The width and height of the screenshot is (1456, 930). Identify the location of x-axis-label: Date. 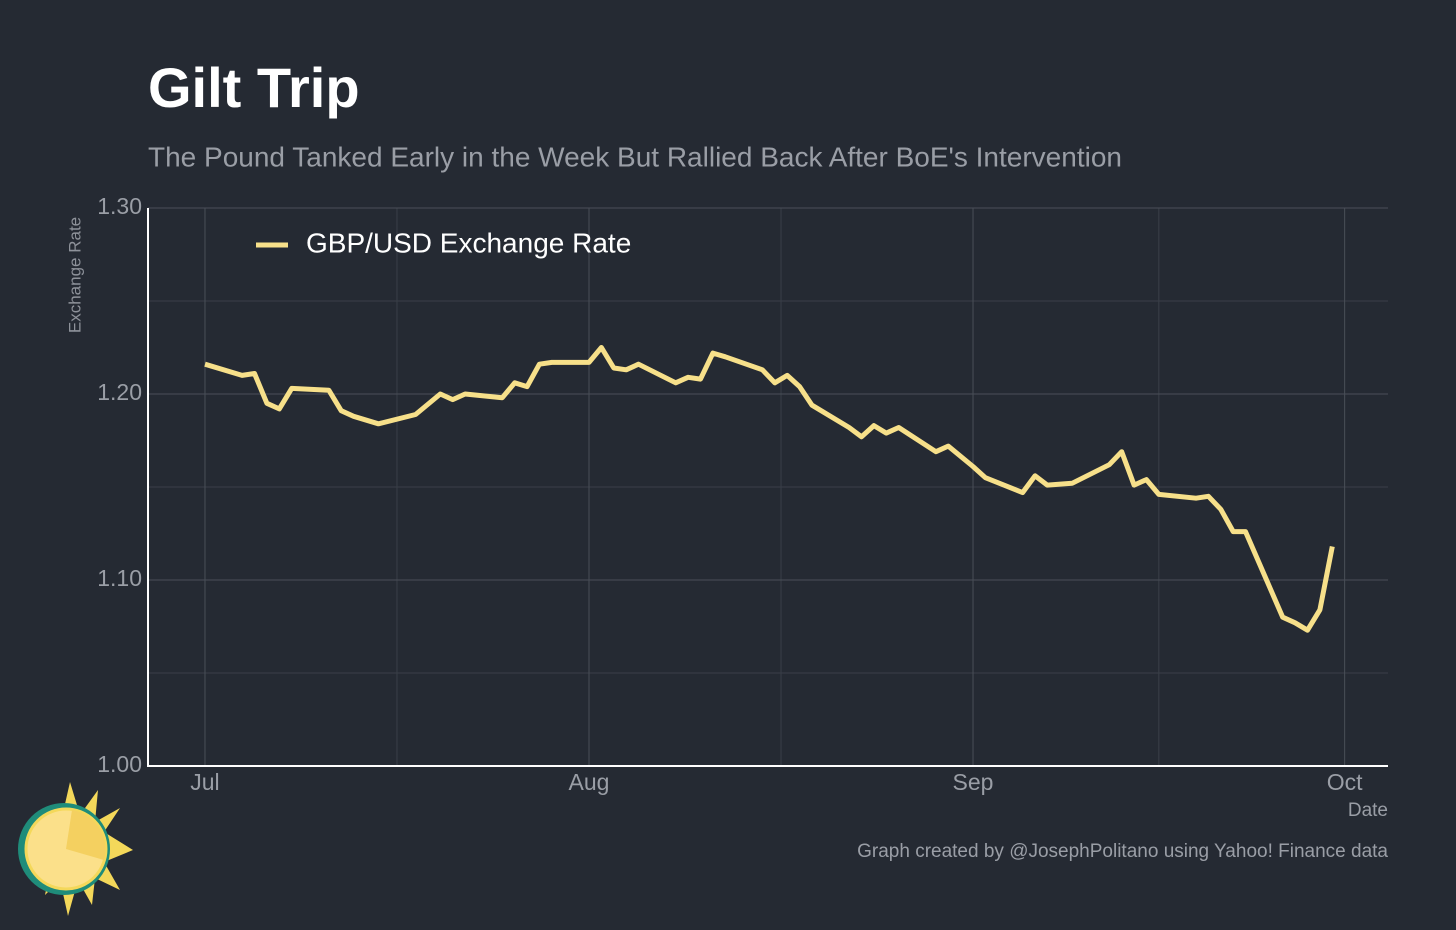
(1368, 810).